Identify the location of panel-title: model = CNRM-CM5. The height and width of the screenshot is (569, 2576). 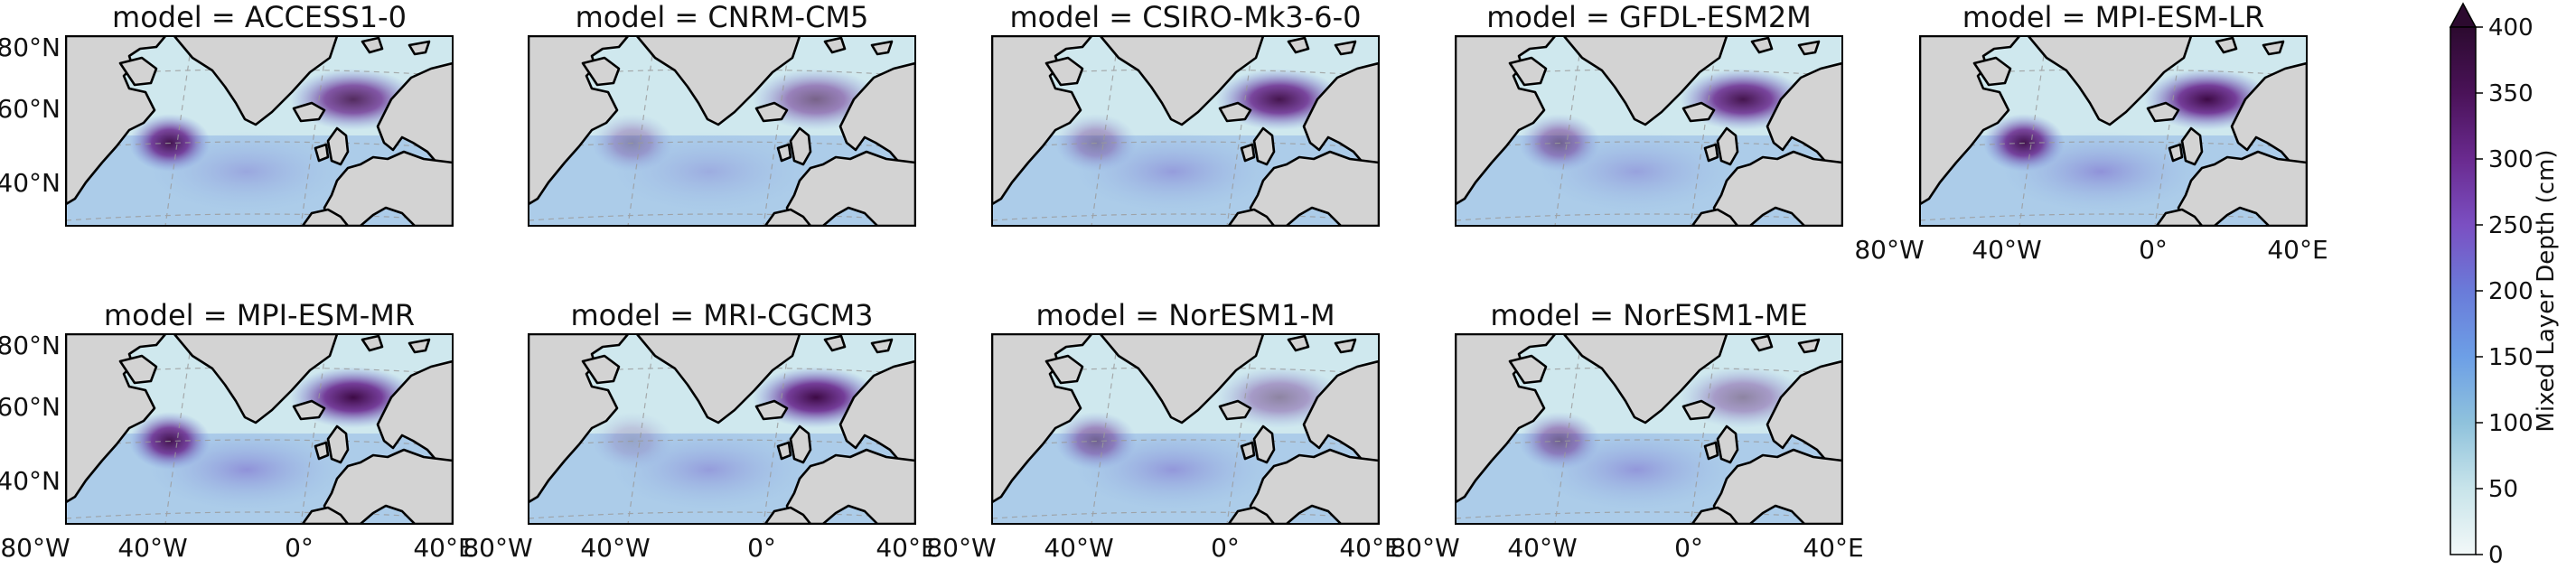
(722, 17).